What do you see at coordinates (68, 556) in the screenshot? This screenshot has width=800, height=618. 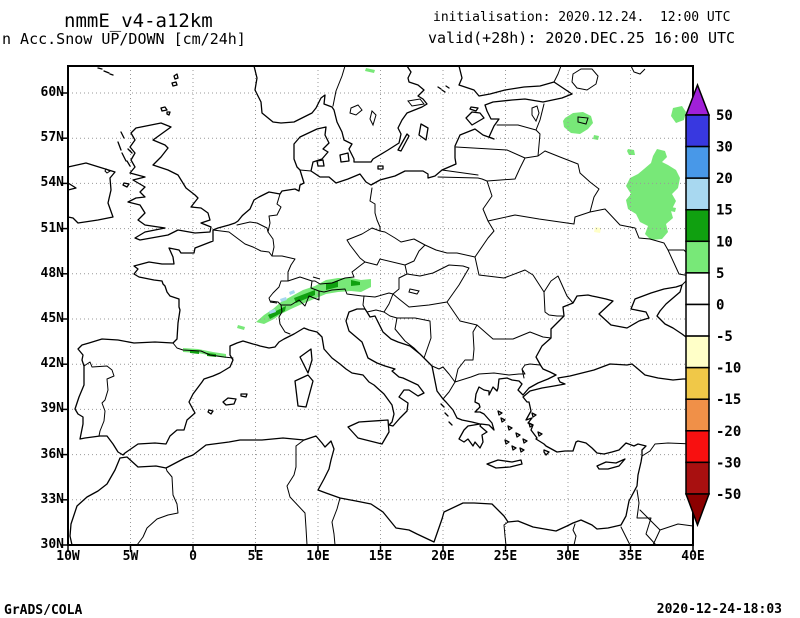 I see `lon-tick-label: 10W` at bounding box center [68, 556].